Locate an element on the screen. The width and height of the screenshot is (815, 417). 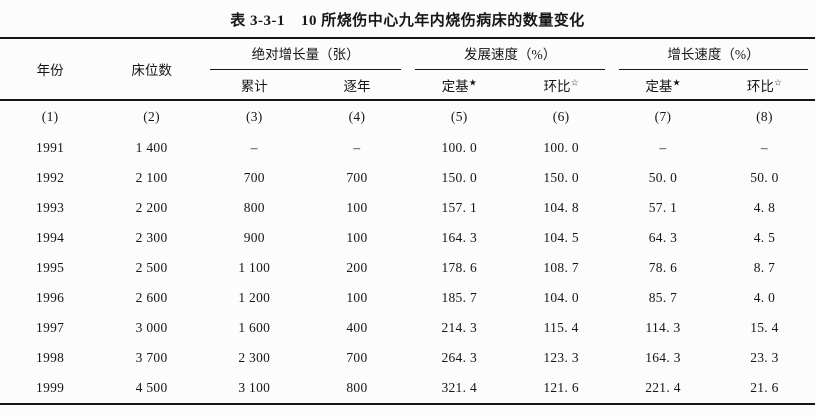
table-cell: 3 100 is located at coordinates (254, 387).